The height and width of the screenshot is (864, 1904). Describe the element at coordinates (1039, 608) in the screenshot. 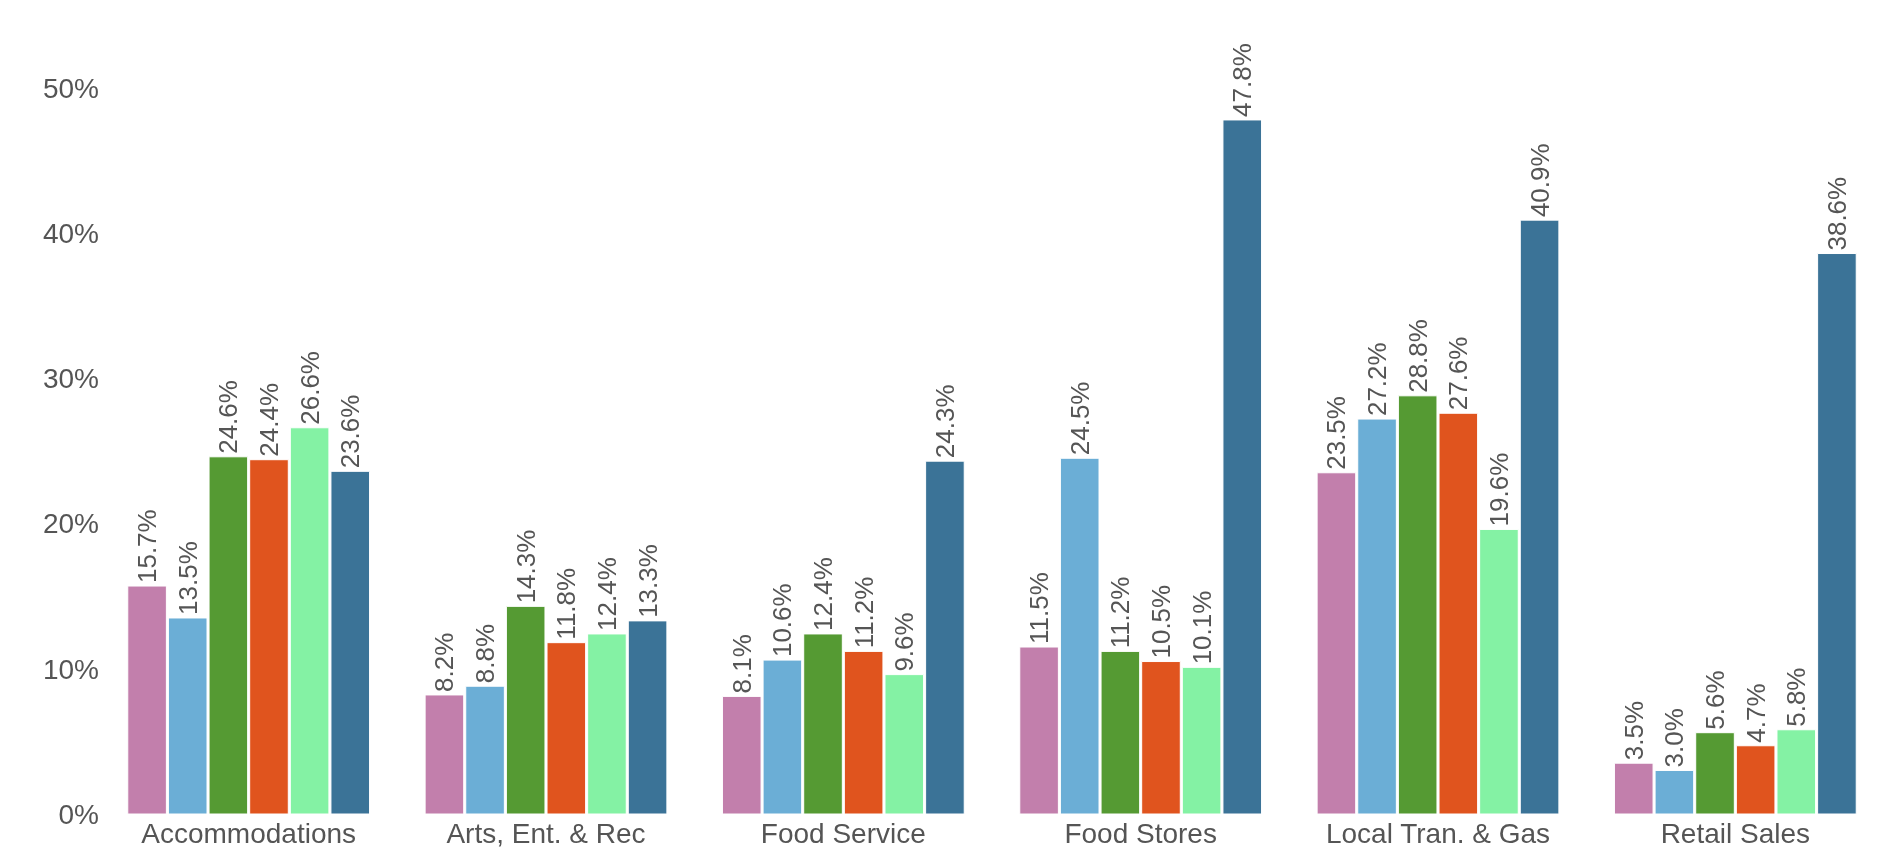

I see `data-label: 11.5%` at that location.